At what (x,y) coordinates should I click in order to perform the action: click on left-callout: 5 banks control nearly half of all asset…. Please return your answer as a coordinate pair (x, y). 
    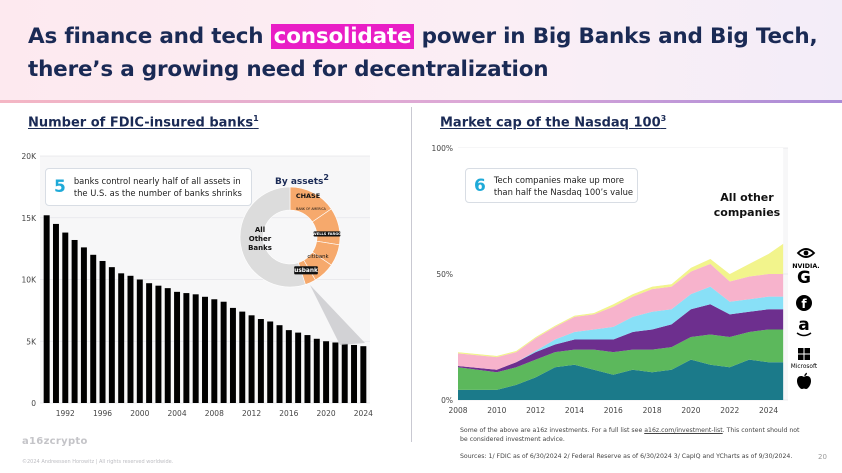
    Looking at the image, I should click on (148, 187).